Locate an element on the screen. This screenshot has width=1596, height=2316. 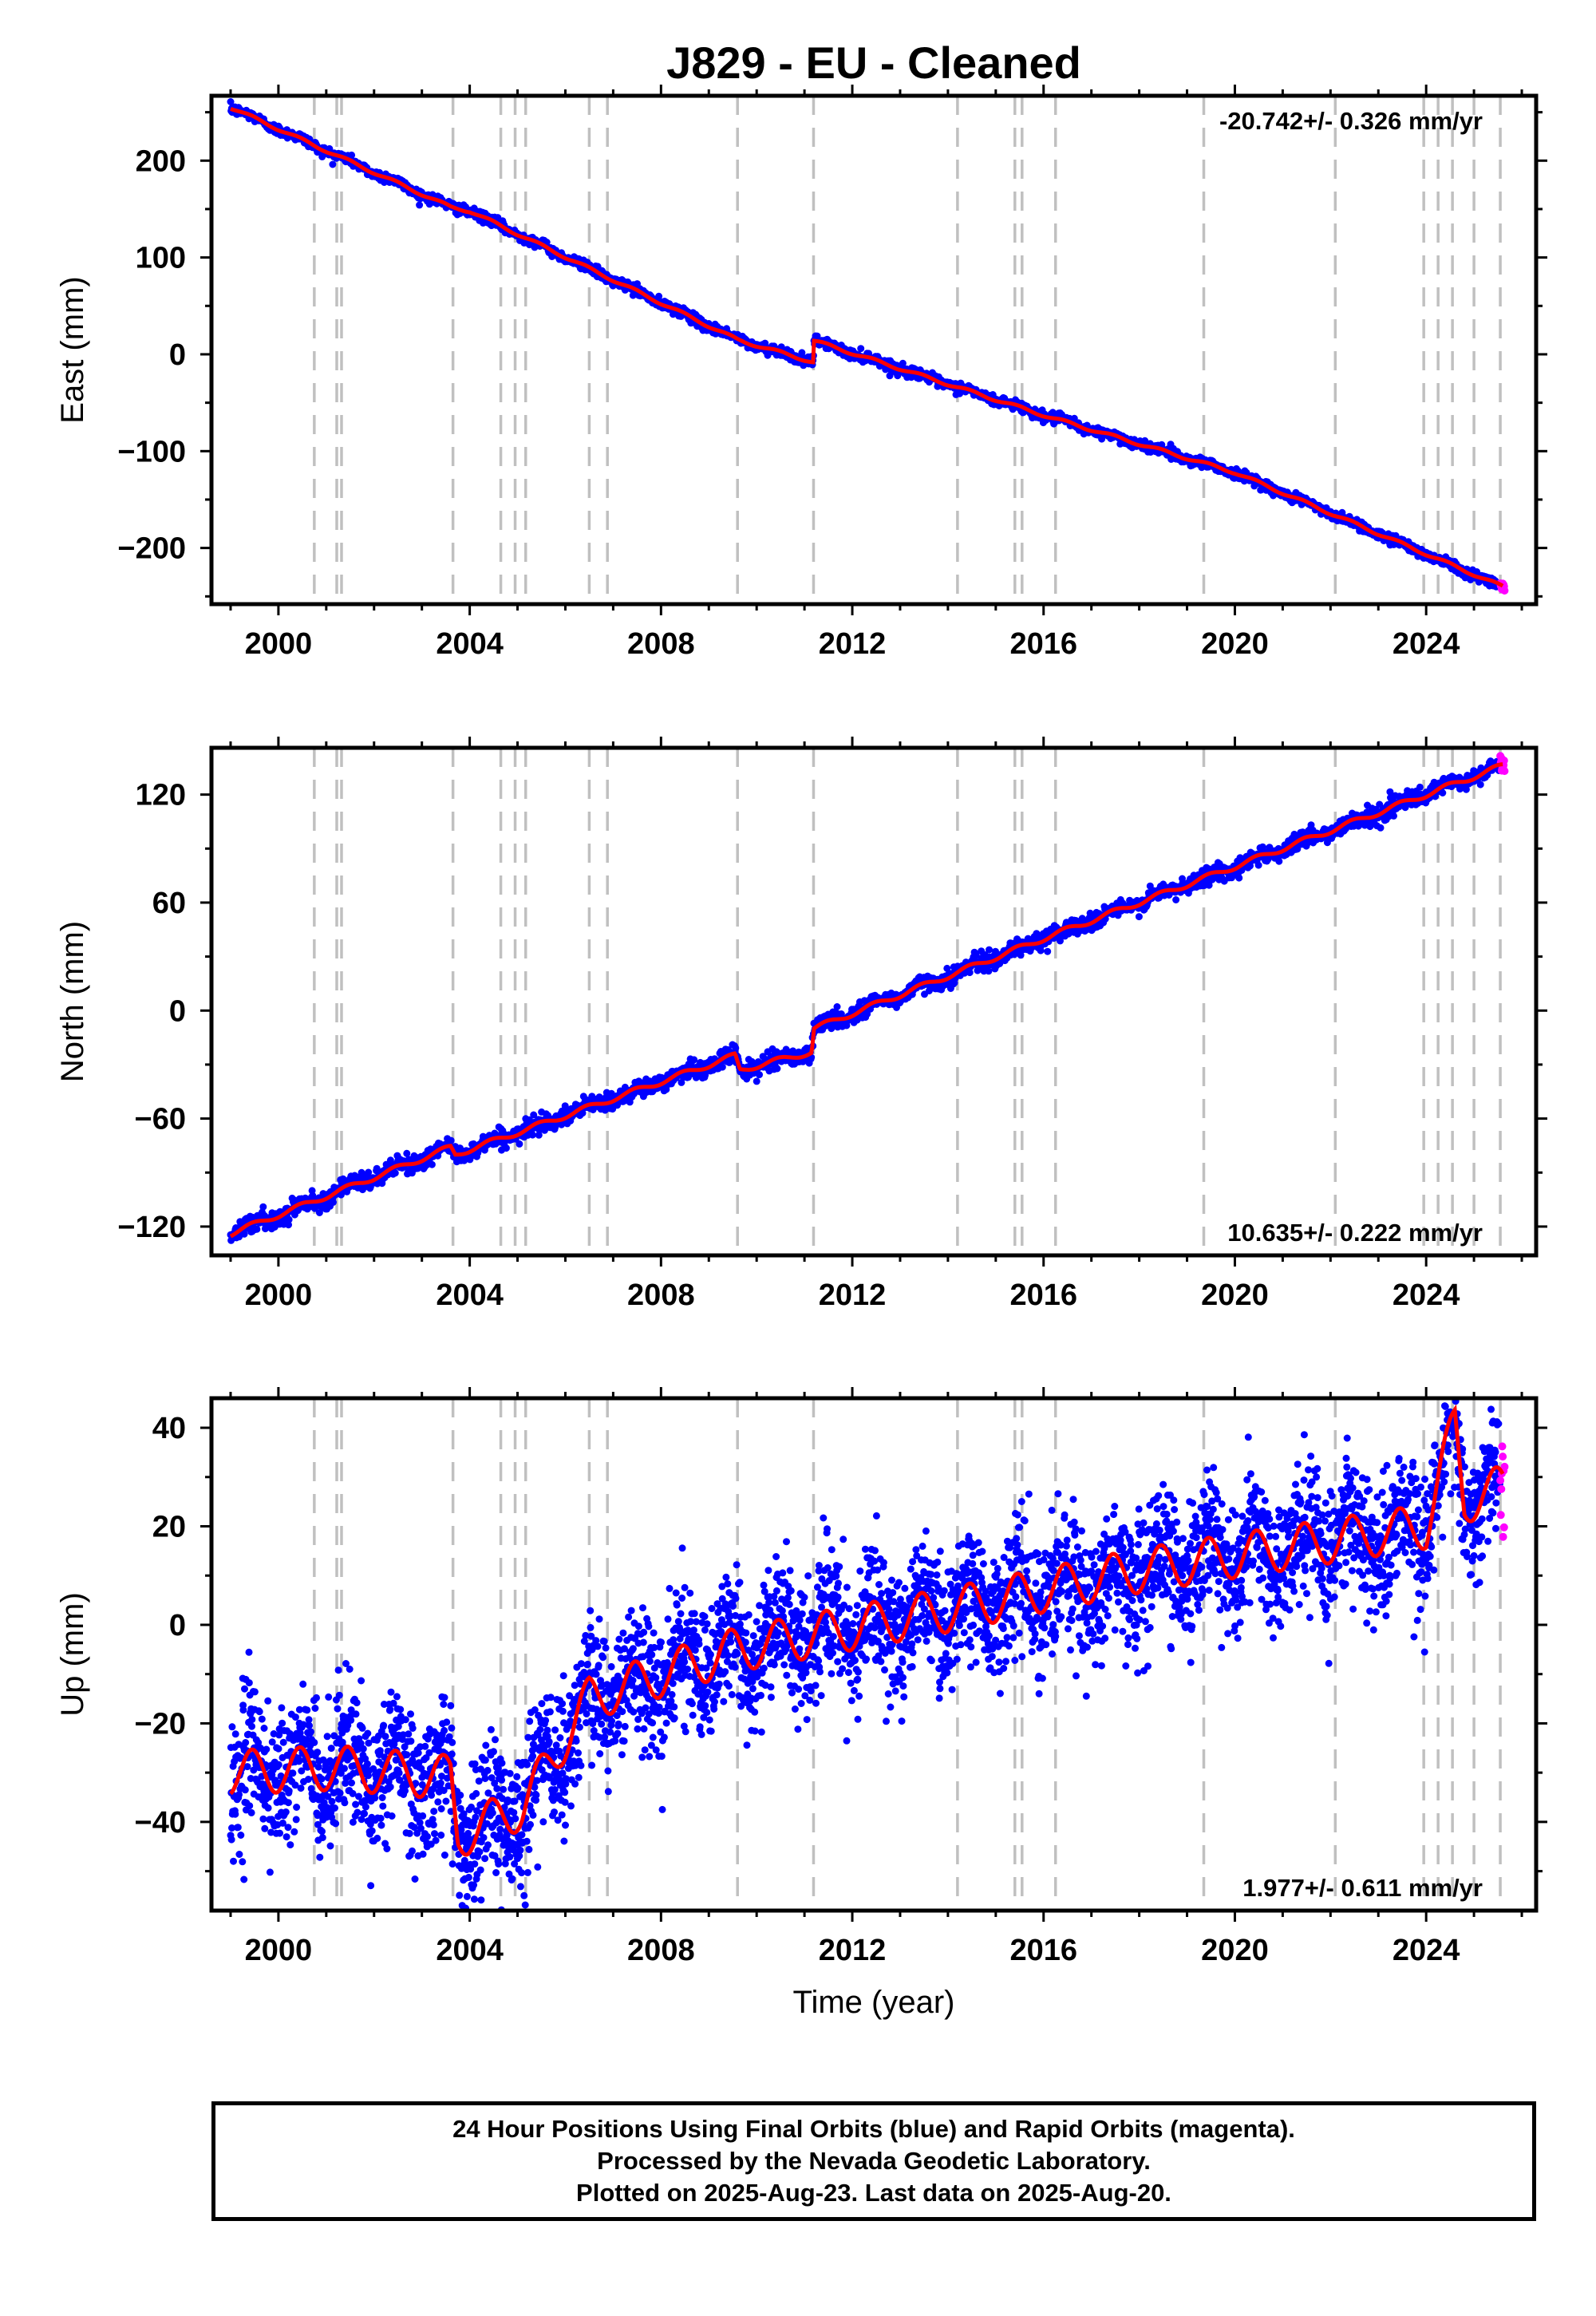
y-tick-label: −40 is located at coordinates (160, 1823).